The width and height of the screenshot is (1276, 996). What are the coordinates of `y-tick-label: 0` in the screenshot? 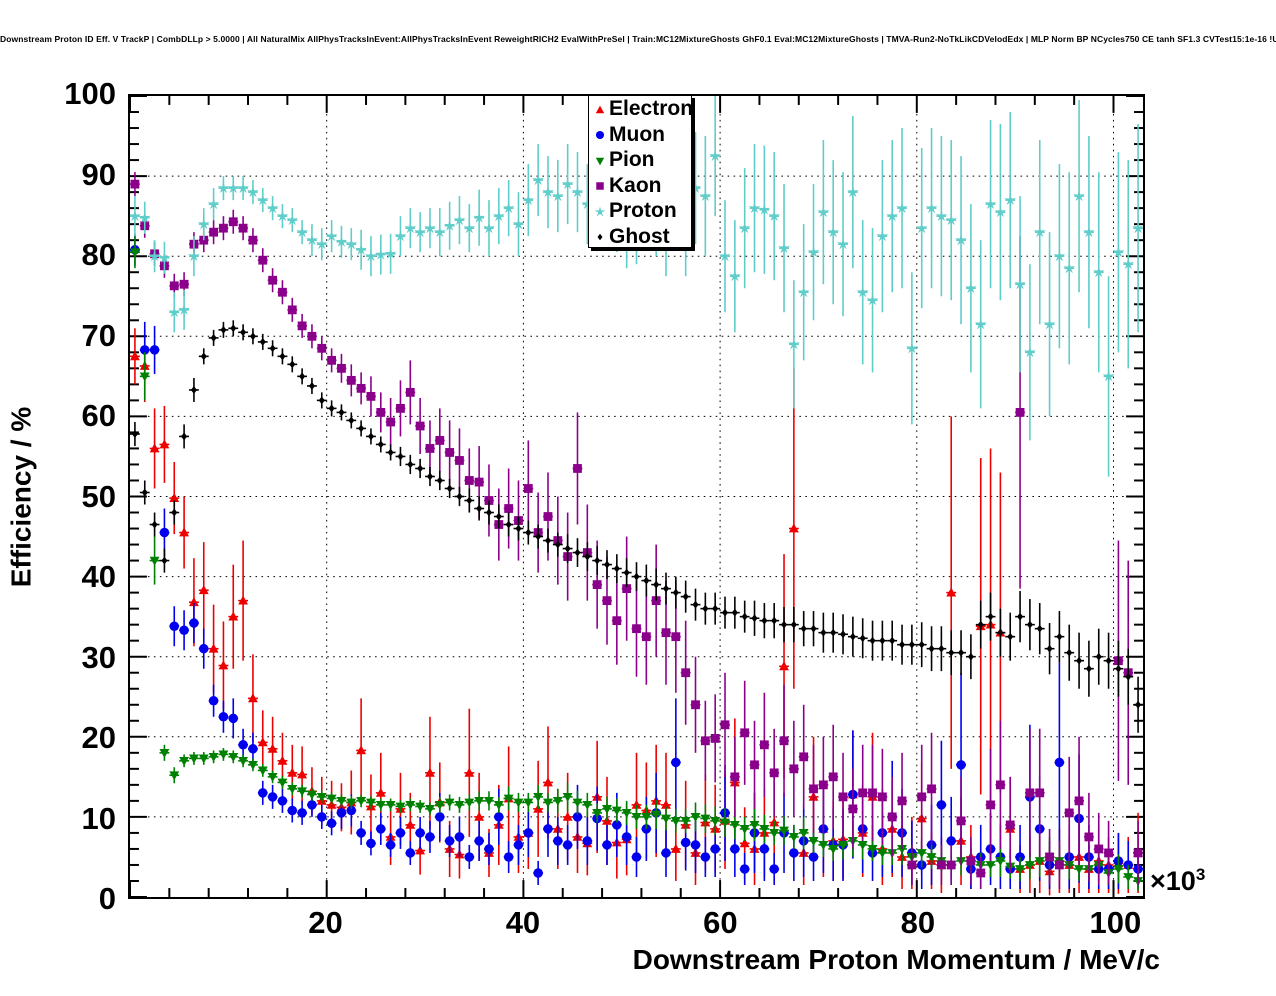 It's located at (107, 898).